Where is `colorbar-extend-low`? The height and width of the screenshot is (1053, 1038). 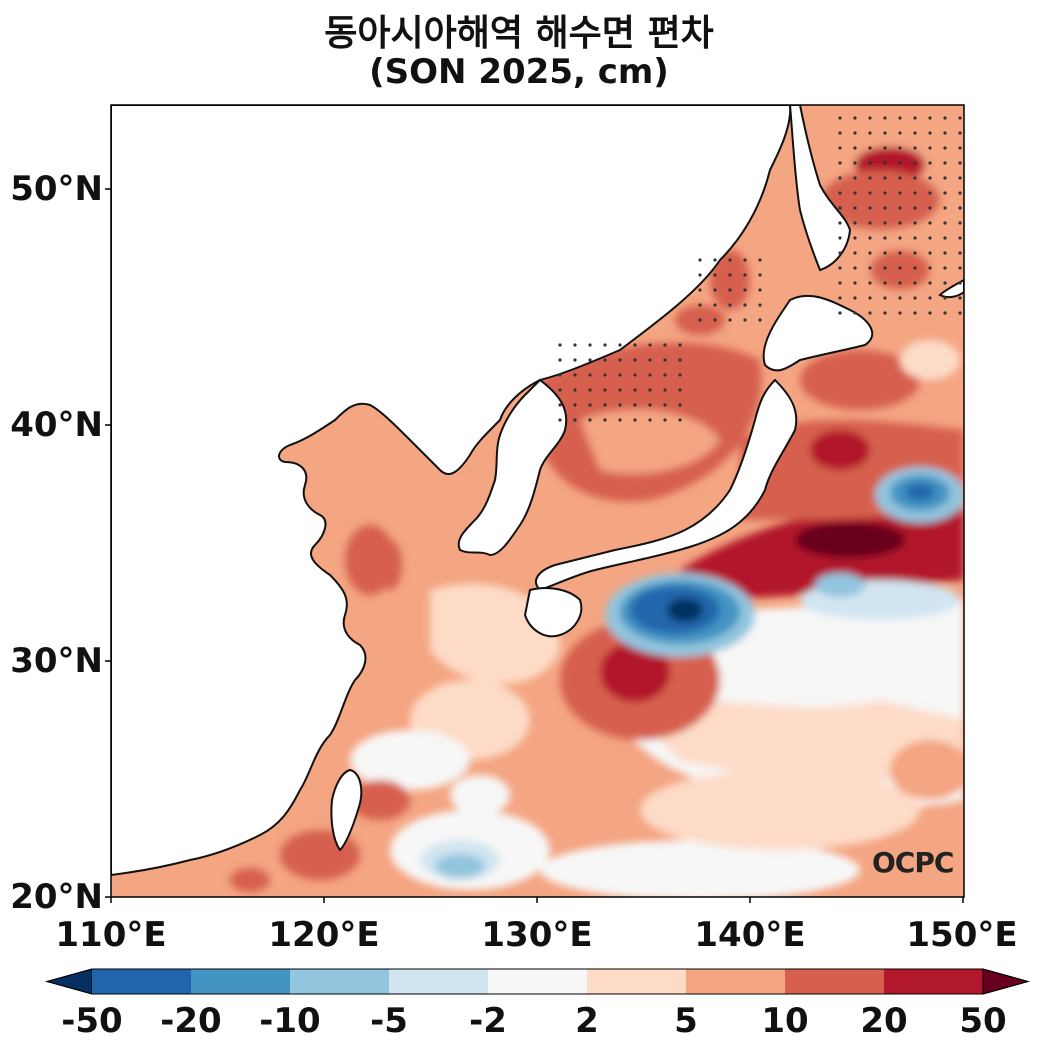
colorbar-extend-low is located at coordinates (69, 981).